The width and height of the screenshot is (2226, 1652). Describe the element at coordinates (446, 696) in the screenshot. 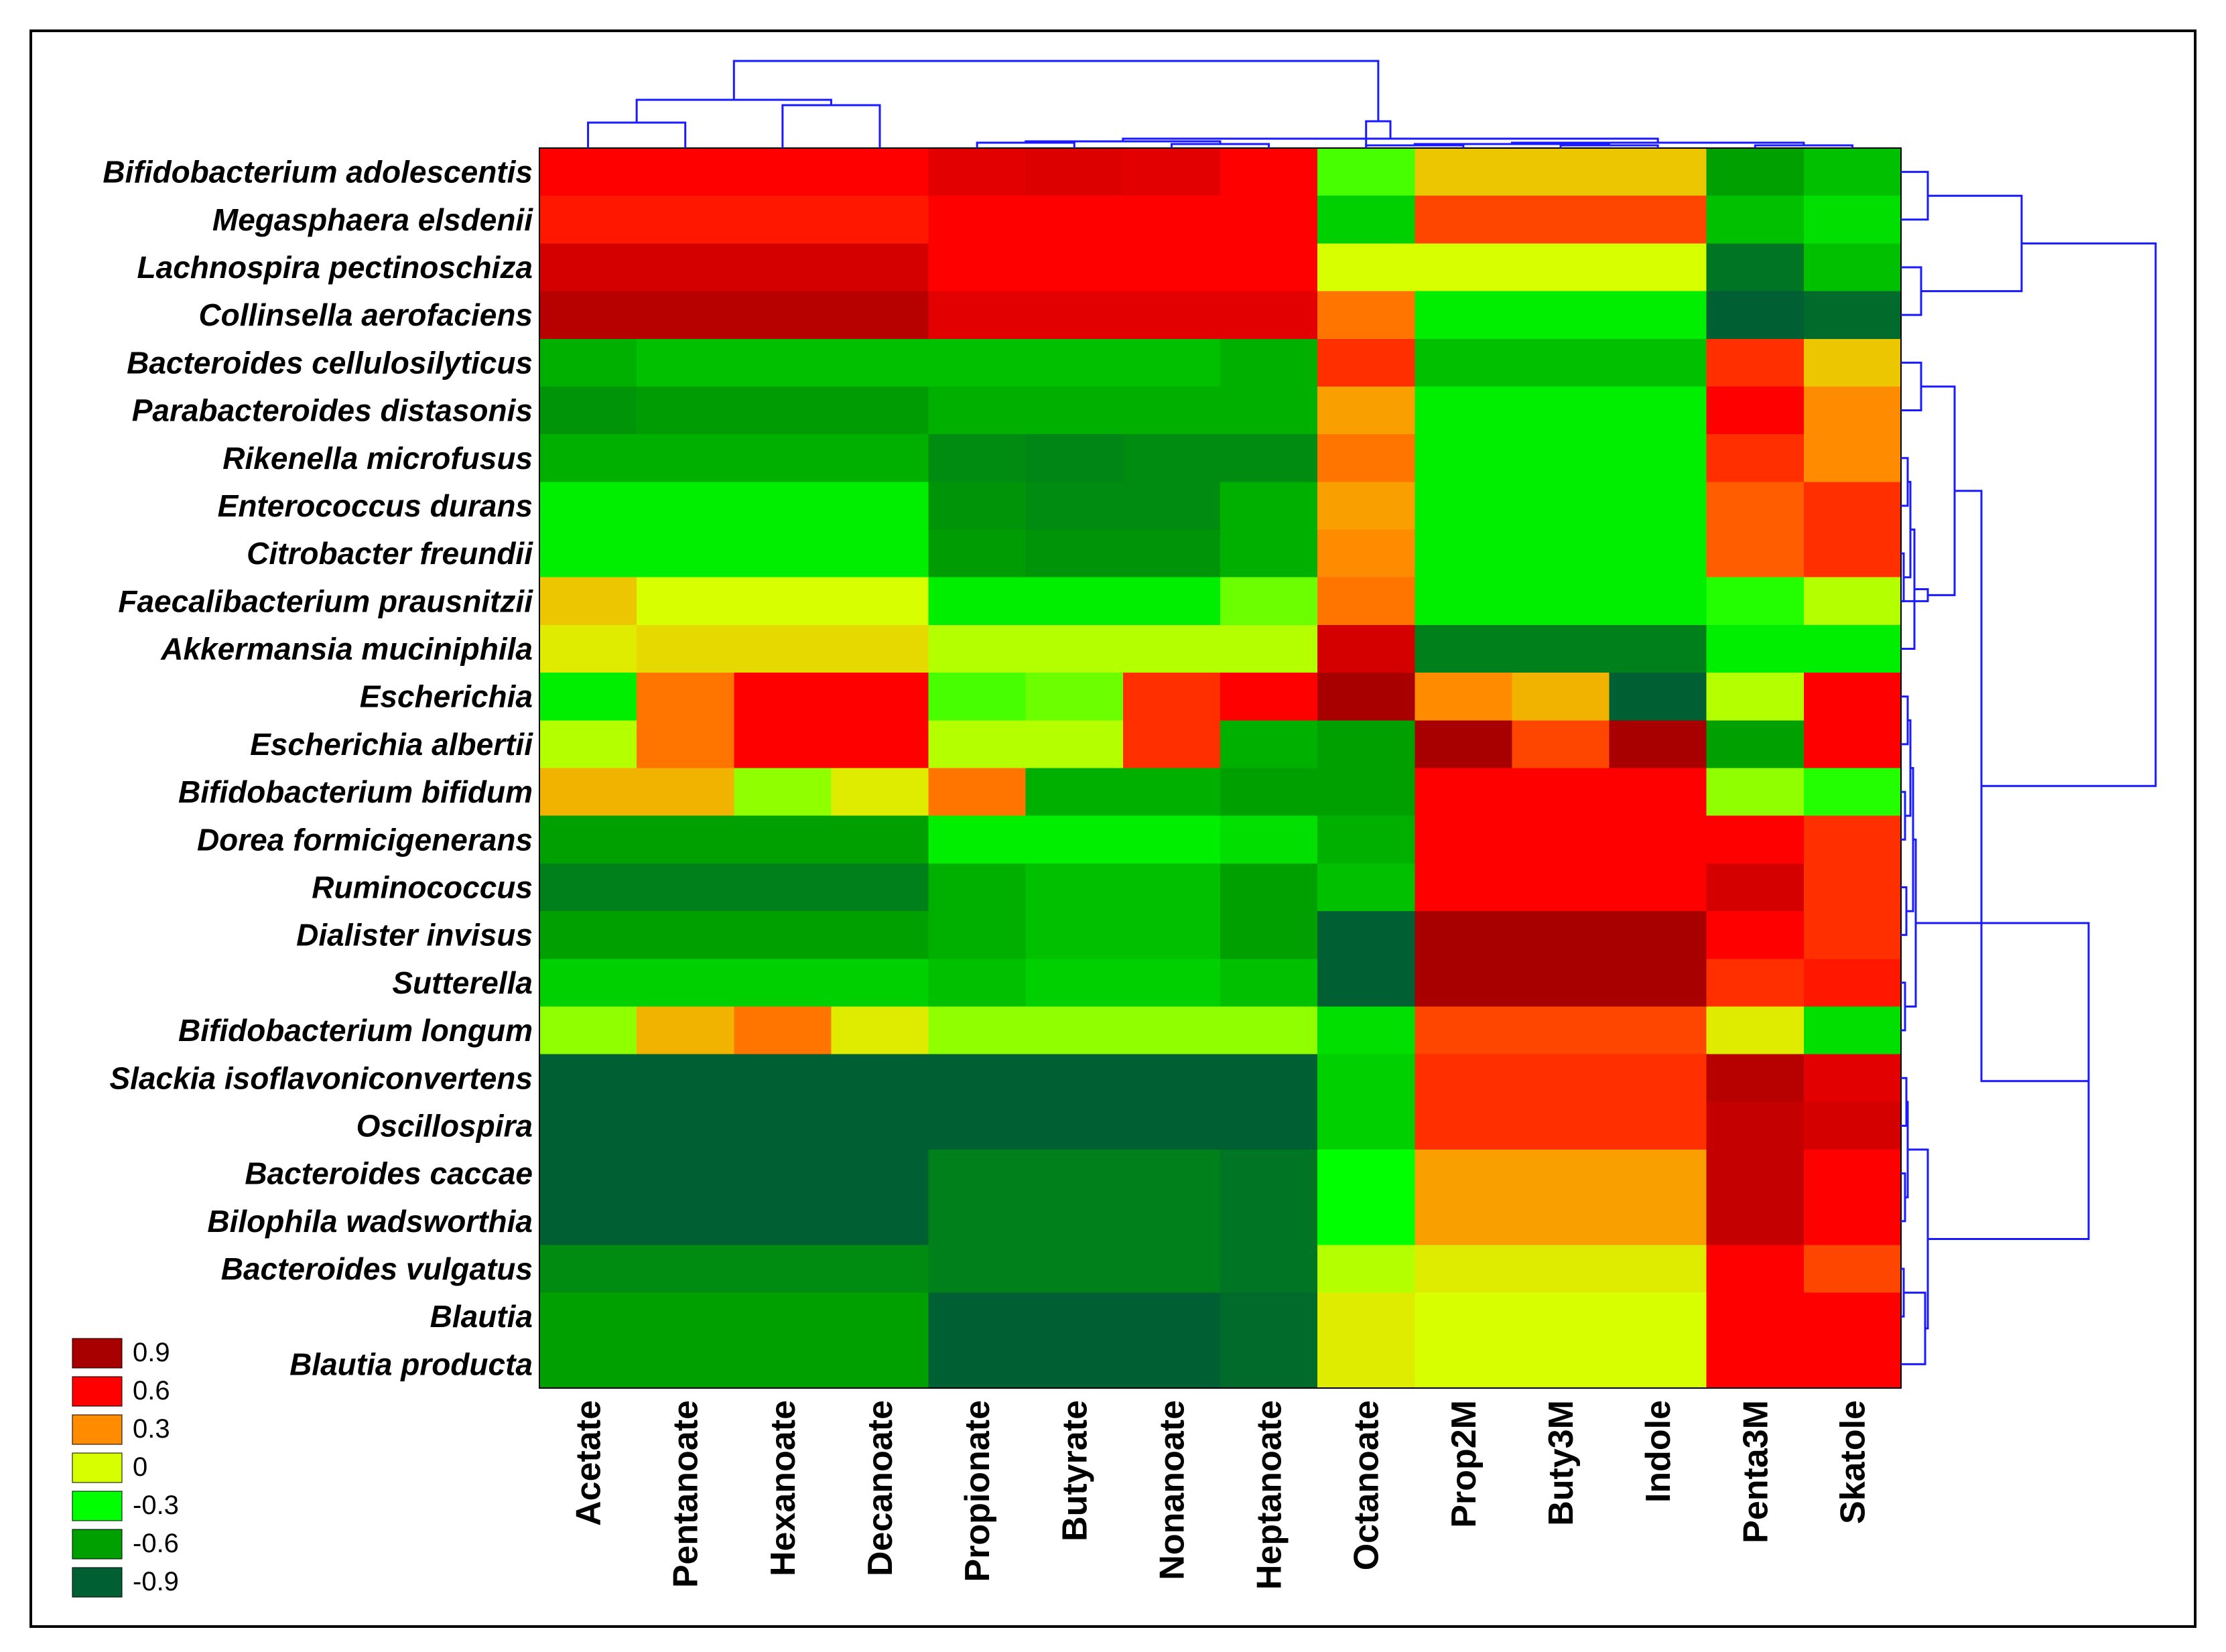

I see `row-label: Escherichia` at that location.